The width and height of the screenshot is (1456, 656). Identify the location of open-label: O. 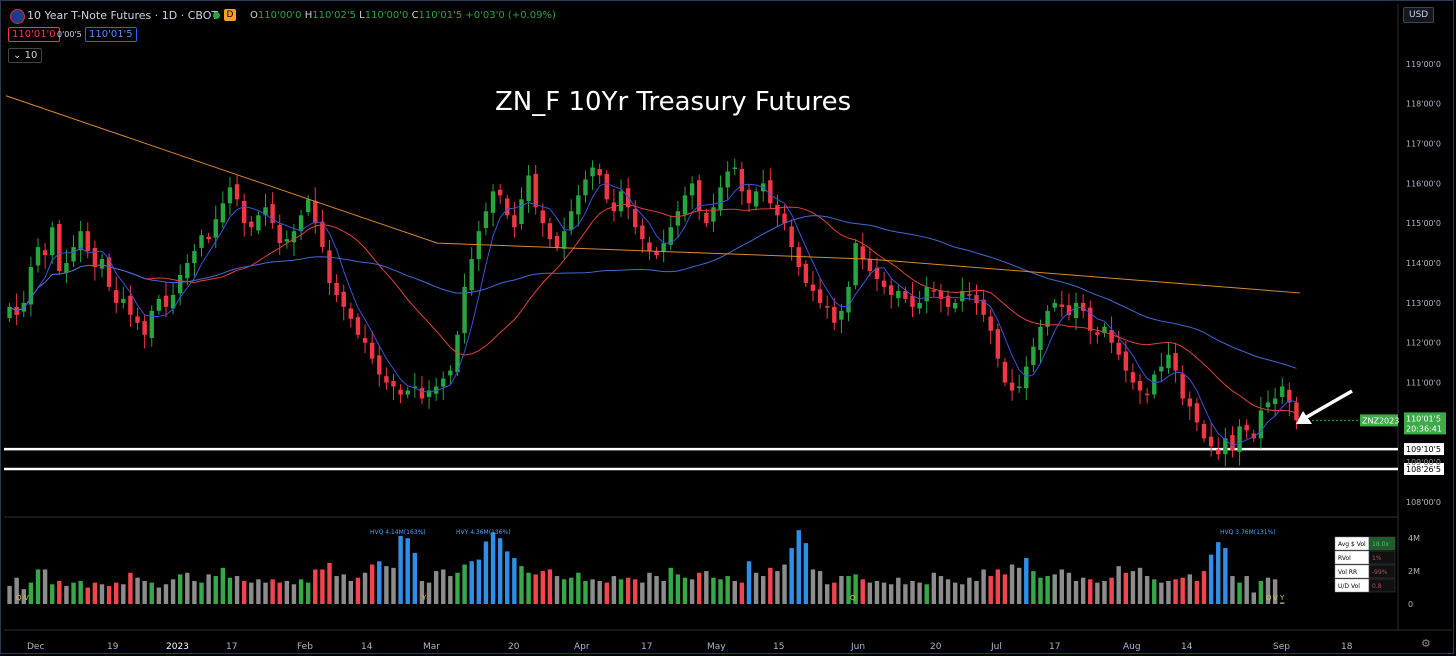
(254, 15).